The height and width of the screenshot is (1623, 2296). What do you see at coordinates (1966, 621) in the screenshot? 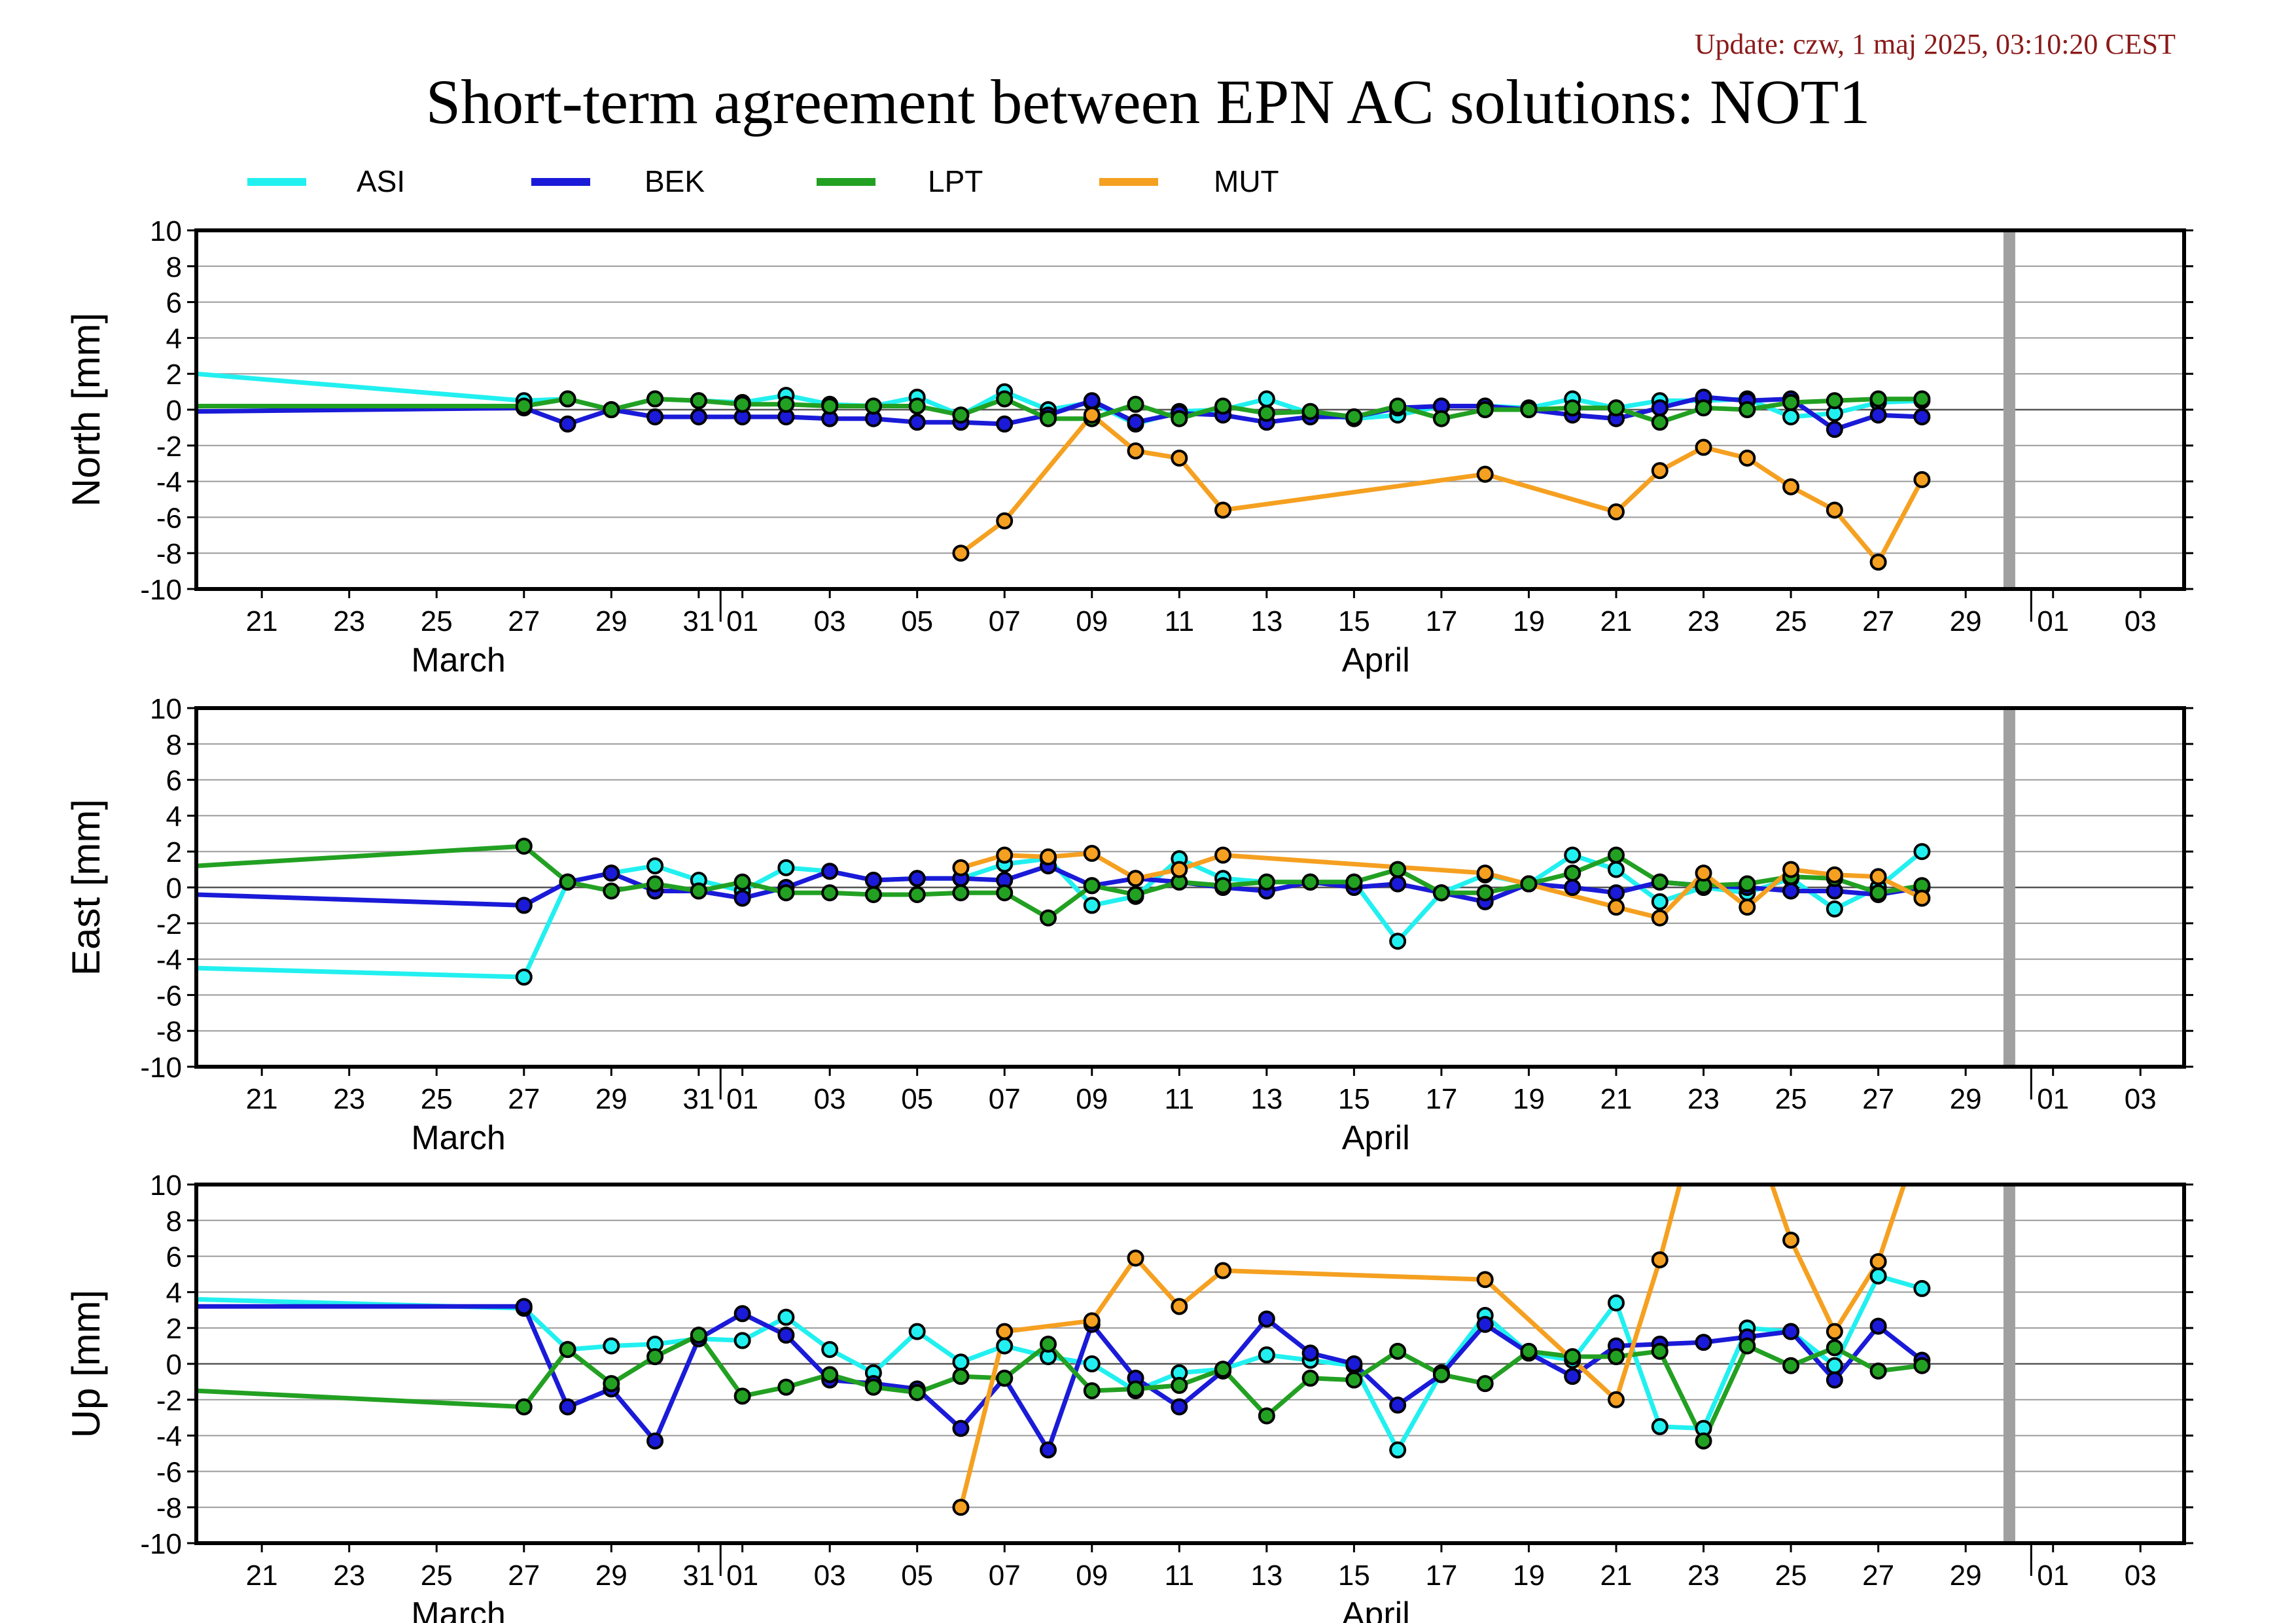
I see `x-tick-label: 29` at bounding box center [1966, 621].